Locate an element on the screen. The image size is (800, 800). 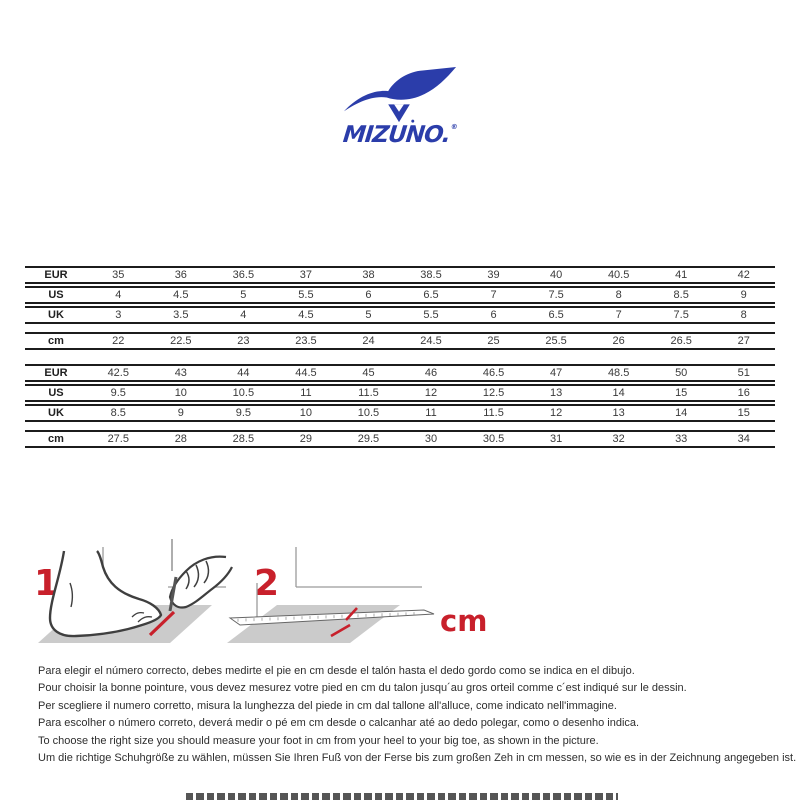
runbird-wing is located at coordinates (400, 89).